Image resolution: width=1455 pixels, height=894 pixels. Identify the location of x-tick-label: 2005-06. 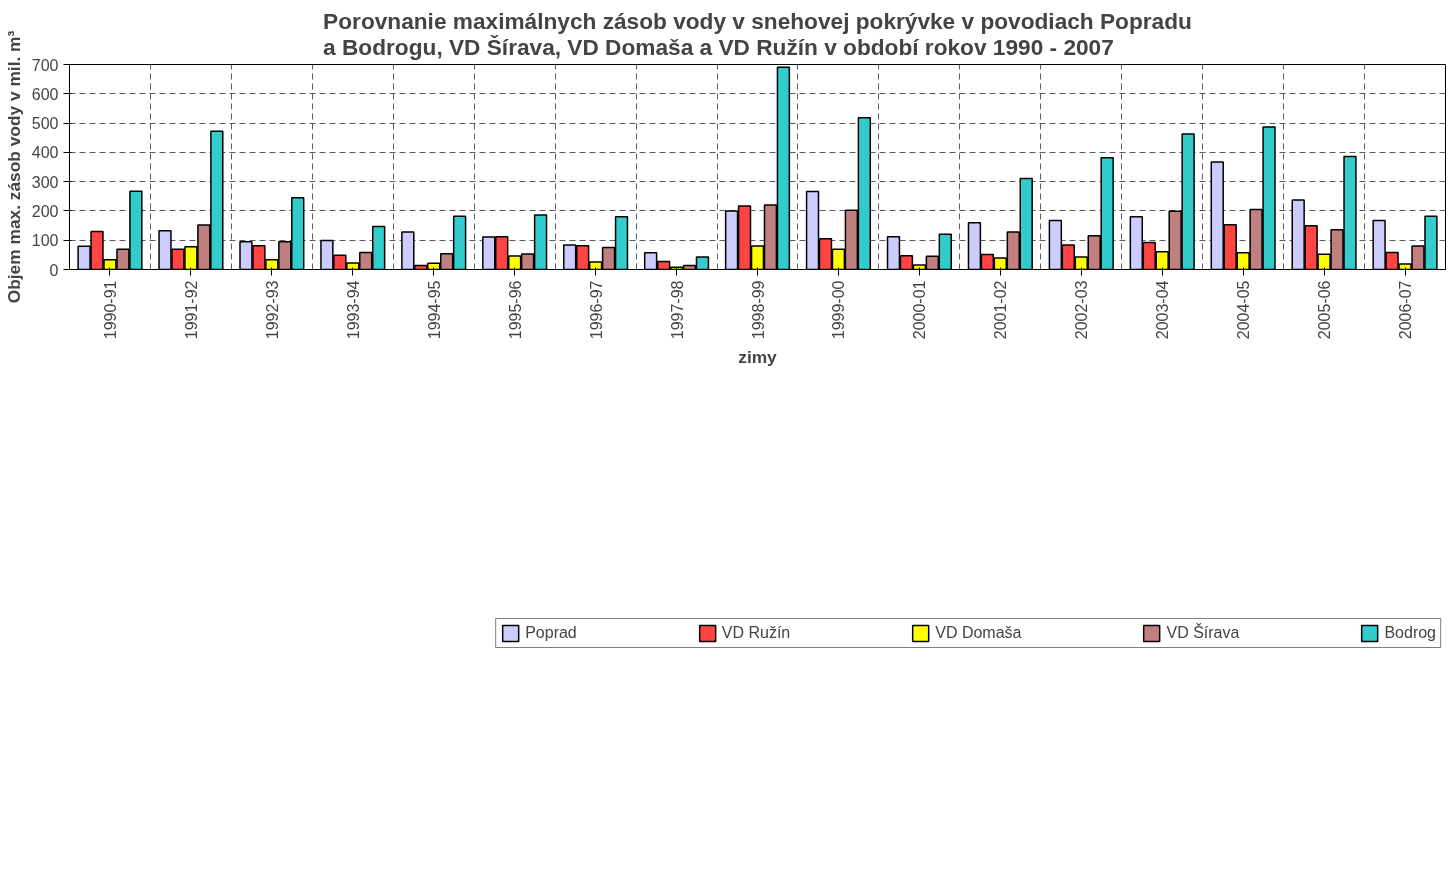
(1325, 310).